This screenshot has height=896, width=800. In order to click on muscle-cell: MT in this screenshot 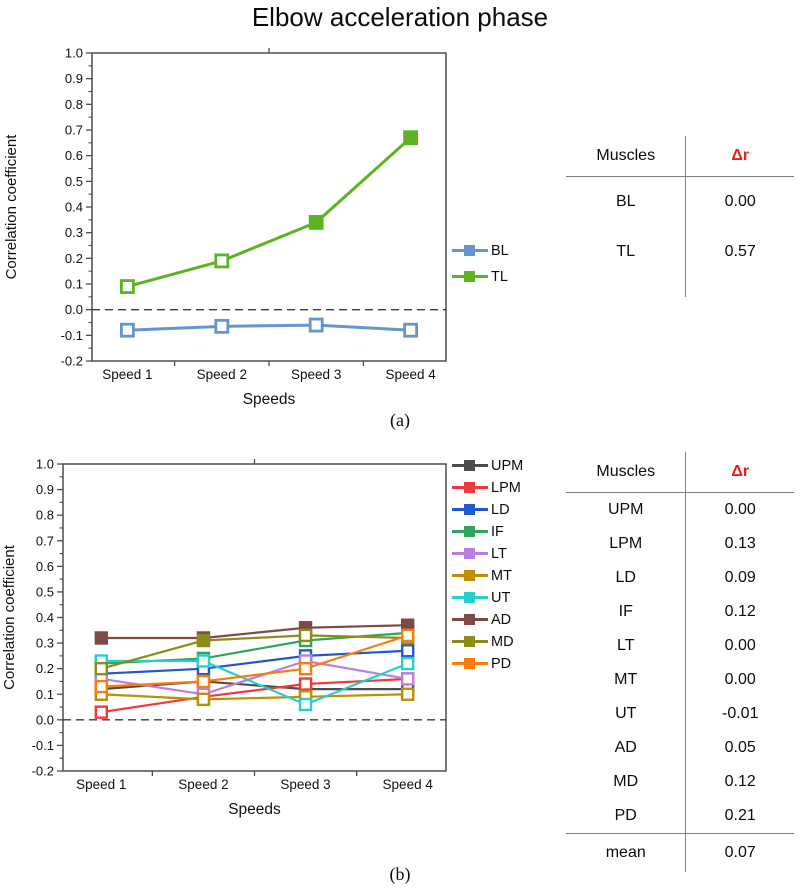, I will do `click(626, 679)`.